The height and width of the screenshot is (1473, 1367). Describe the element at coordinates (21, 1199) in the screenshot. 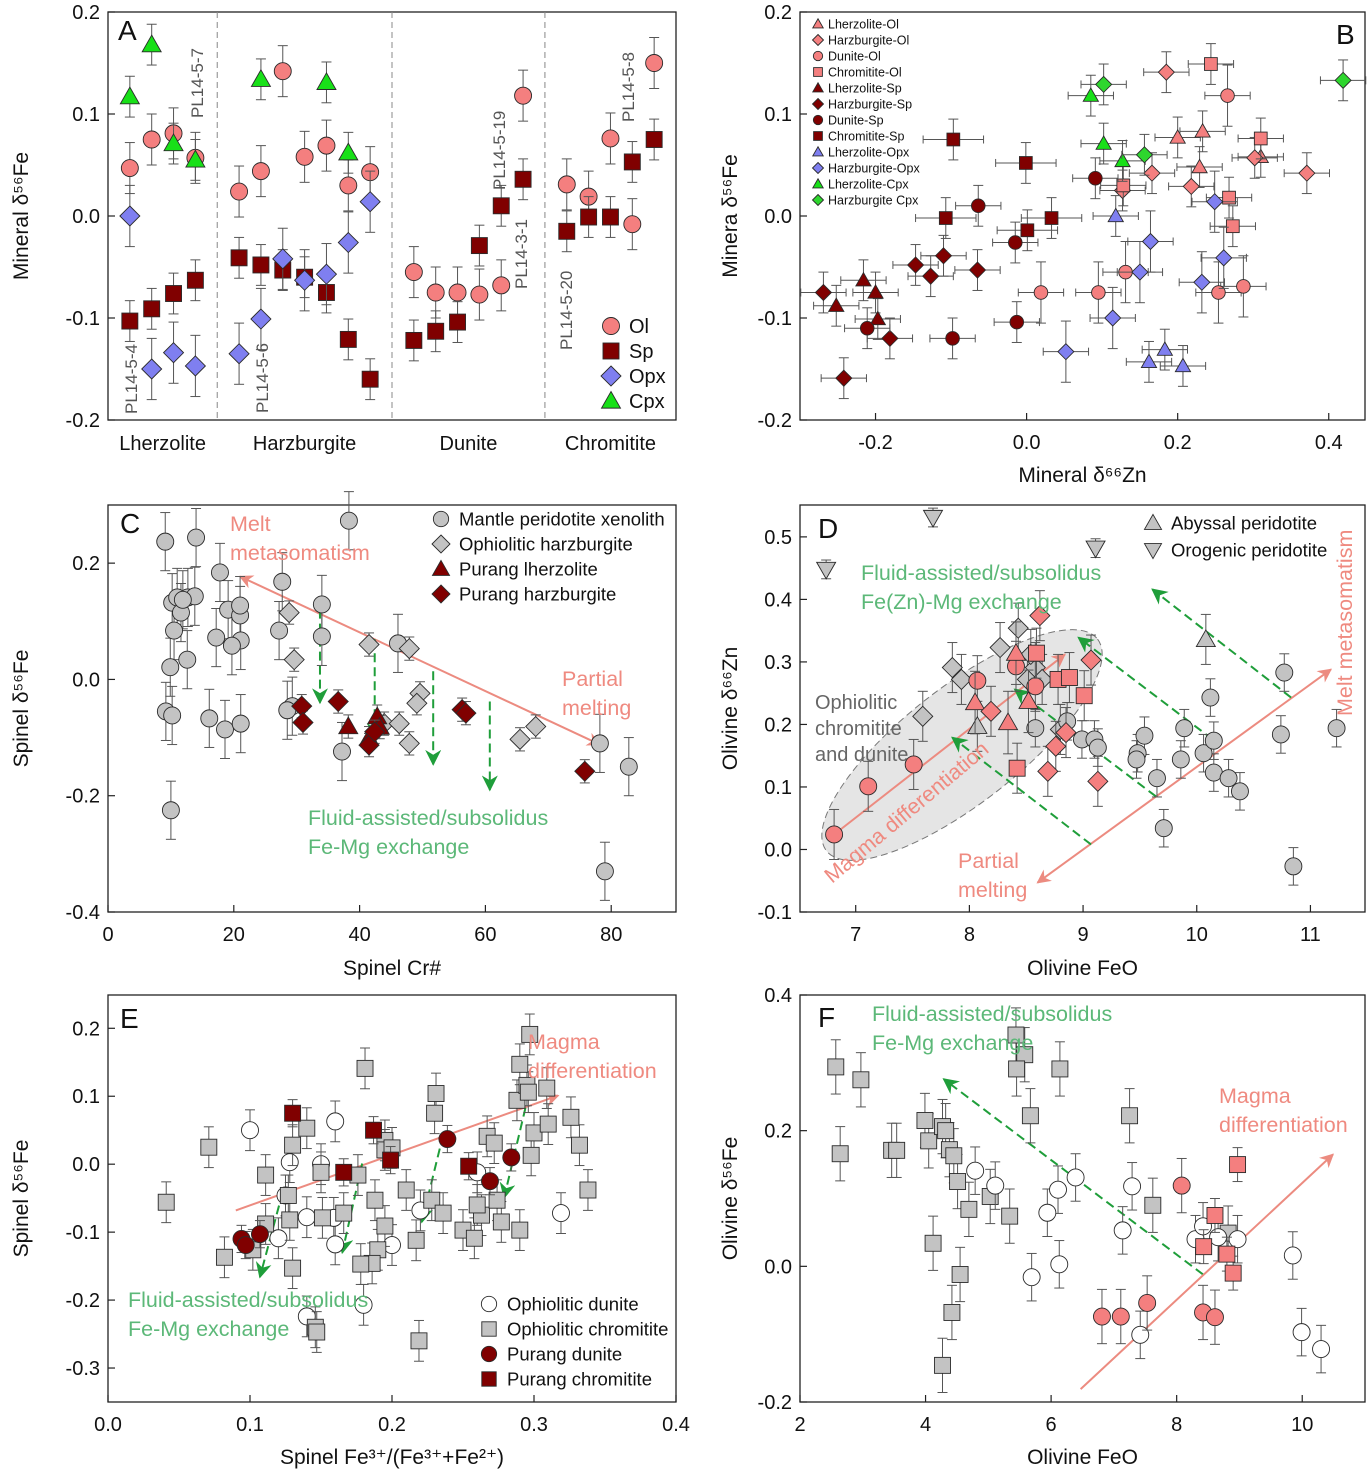

I see `y-axis-label: Spinel δ⁵⁶Fe` at that location.